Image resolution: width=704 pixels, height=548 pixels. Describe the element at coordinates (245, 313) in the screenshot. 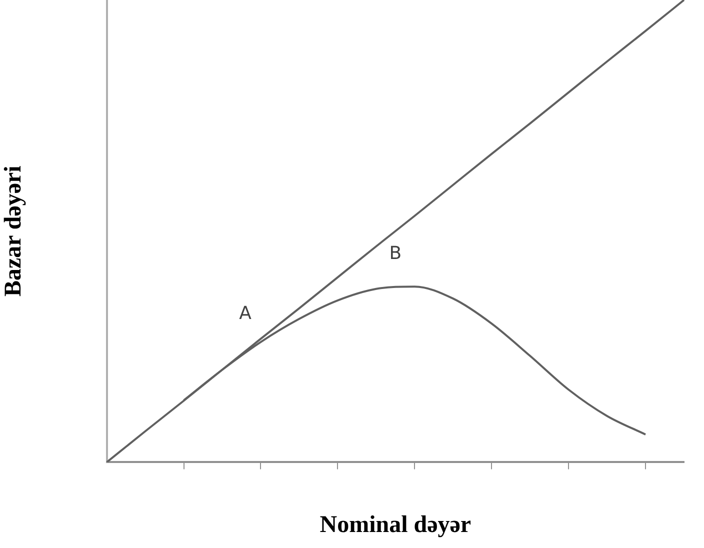

I see `annotation: A` at that location.